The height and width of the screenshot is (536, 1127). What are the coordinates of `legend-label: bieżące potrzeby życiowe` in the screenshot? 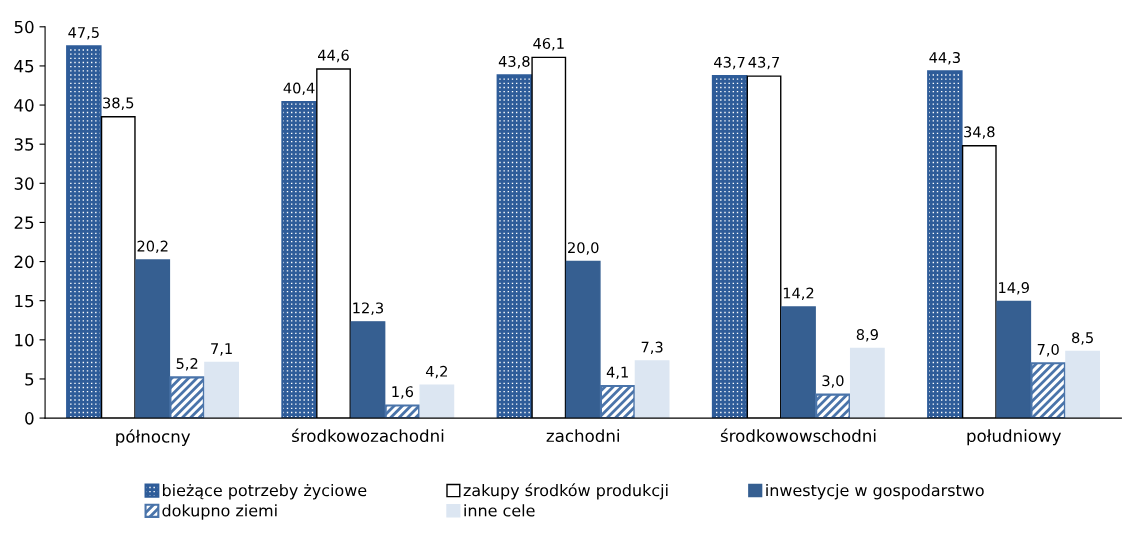 It's located at (264, 491).